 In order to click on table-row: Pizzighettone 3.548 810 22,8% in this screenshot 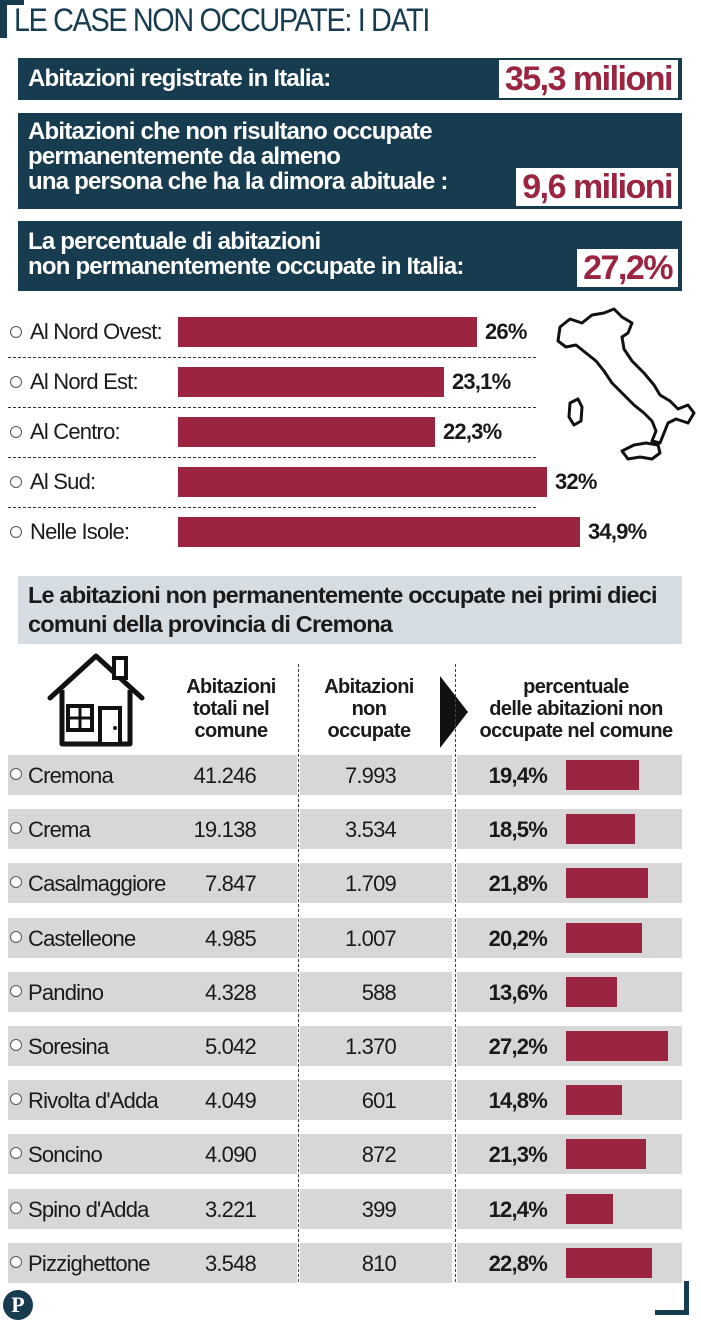, I will do `click(350, 1263)`.